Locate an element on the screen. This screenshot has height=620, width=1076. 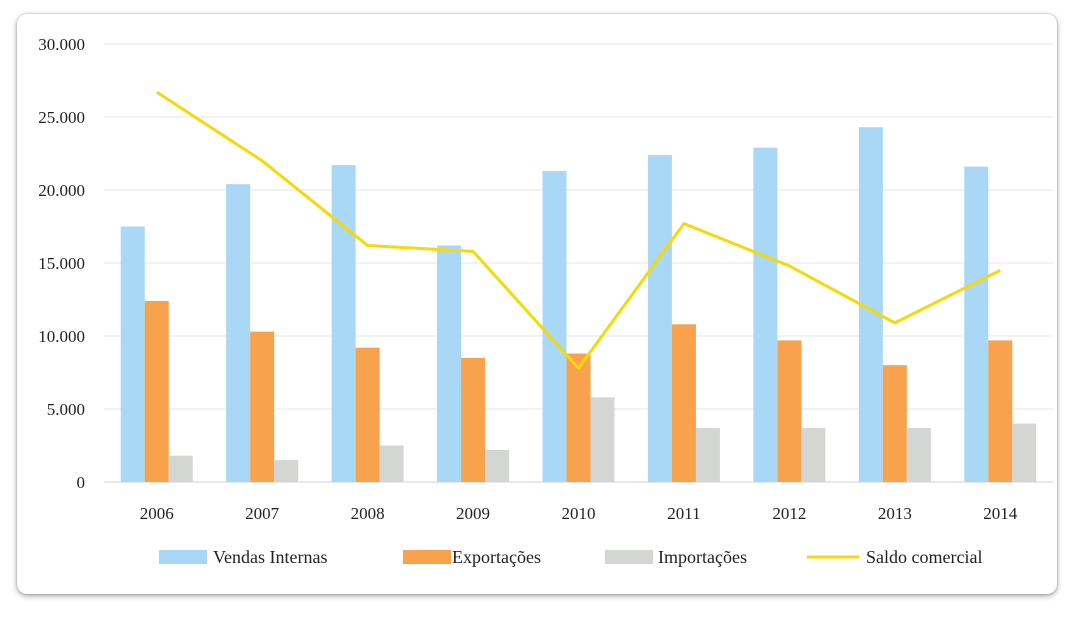
x-axis: 2006 2007 2008 2009 2010 2011 2012 2013 2014 is located at coordinates (579, 513).